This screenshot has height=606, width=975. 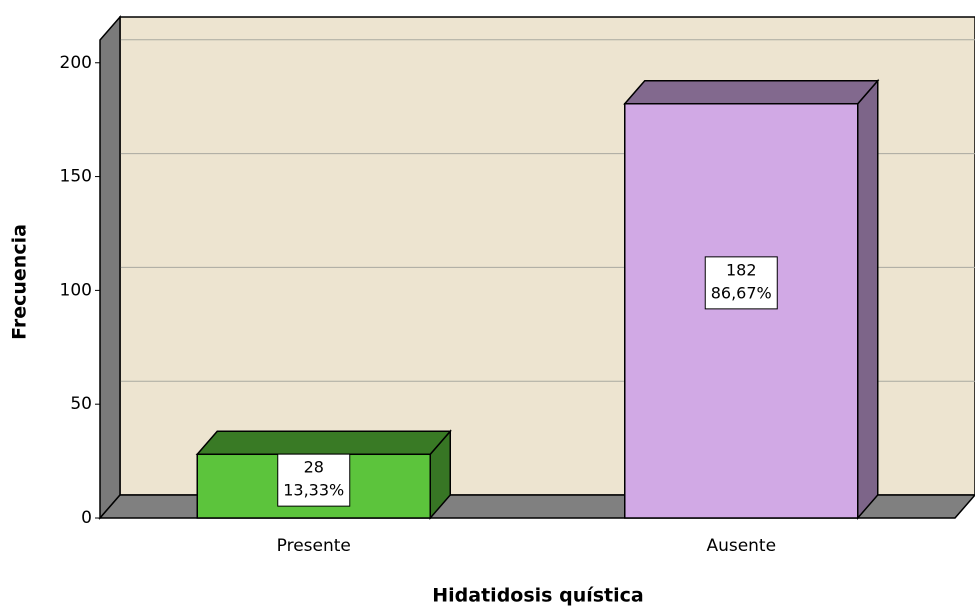 I want to click on y-tick-label: 100, so click(x=76, y=290).